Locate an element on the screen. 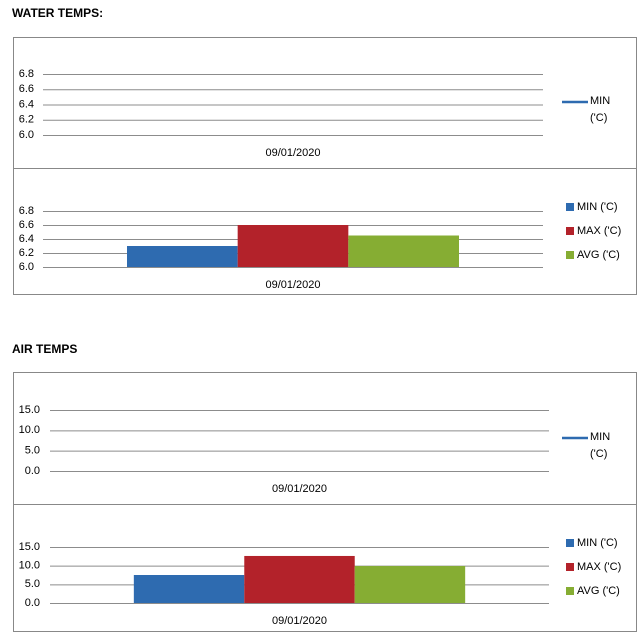  section-heading: WATER TEMPS: is located at coordinates (57, 13).